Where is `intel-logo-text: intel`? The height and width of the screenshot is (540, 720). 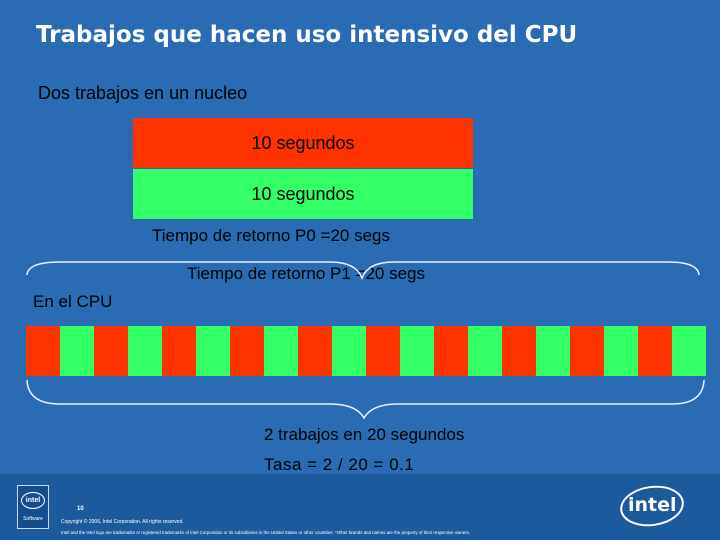 intel-logo-text: intel is located at coordinates (652, 505).